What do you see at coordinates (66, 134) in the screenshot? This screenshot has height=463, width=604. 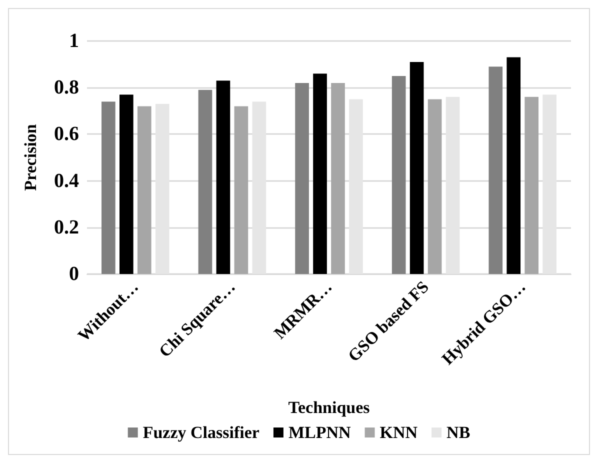 I see `y-tick-label: 0.6` at bounding box center [66, 134].